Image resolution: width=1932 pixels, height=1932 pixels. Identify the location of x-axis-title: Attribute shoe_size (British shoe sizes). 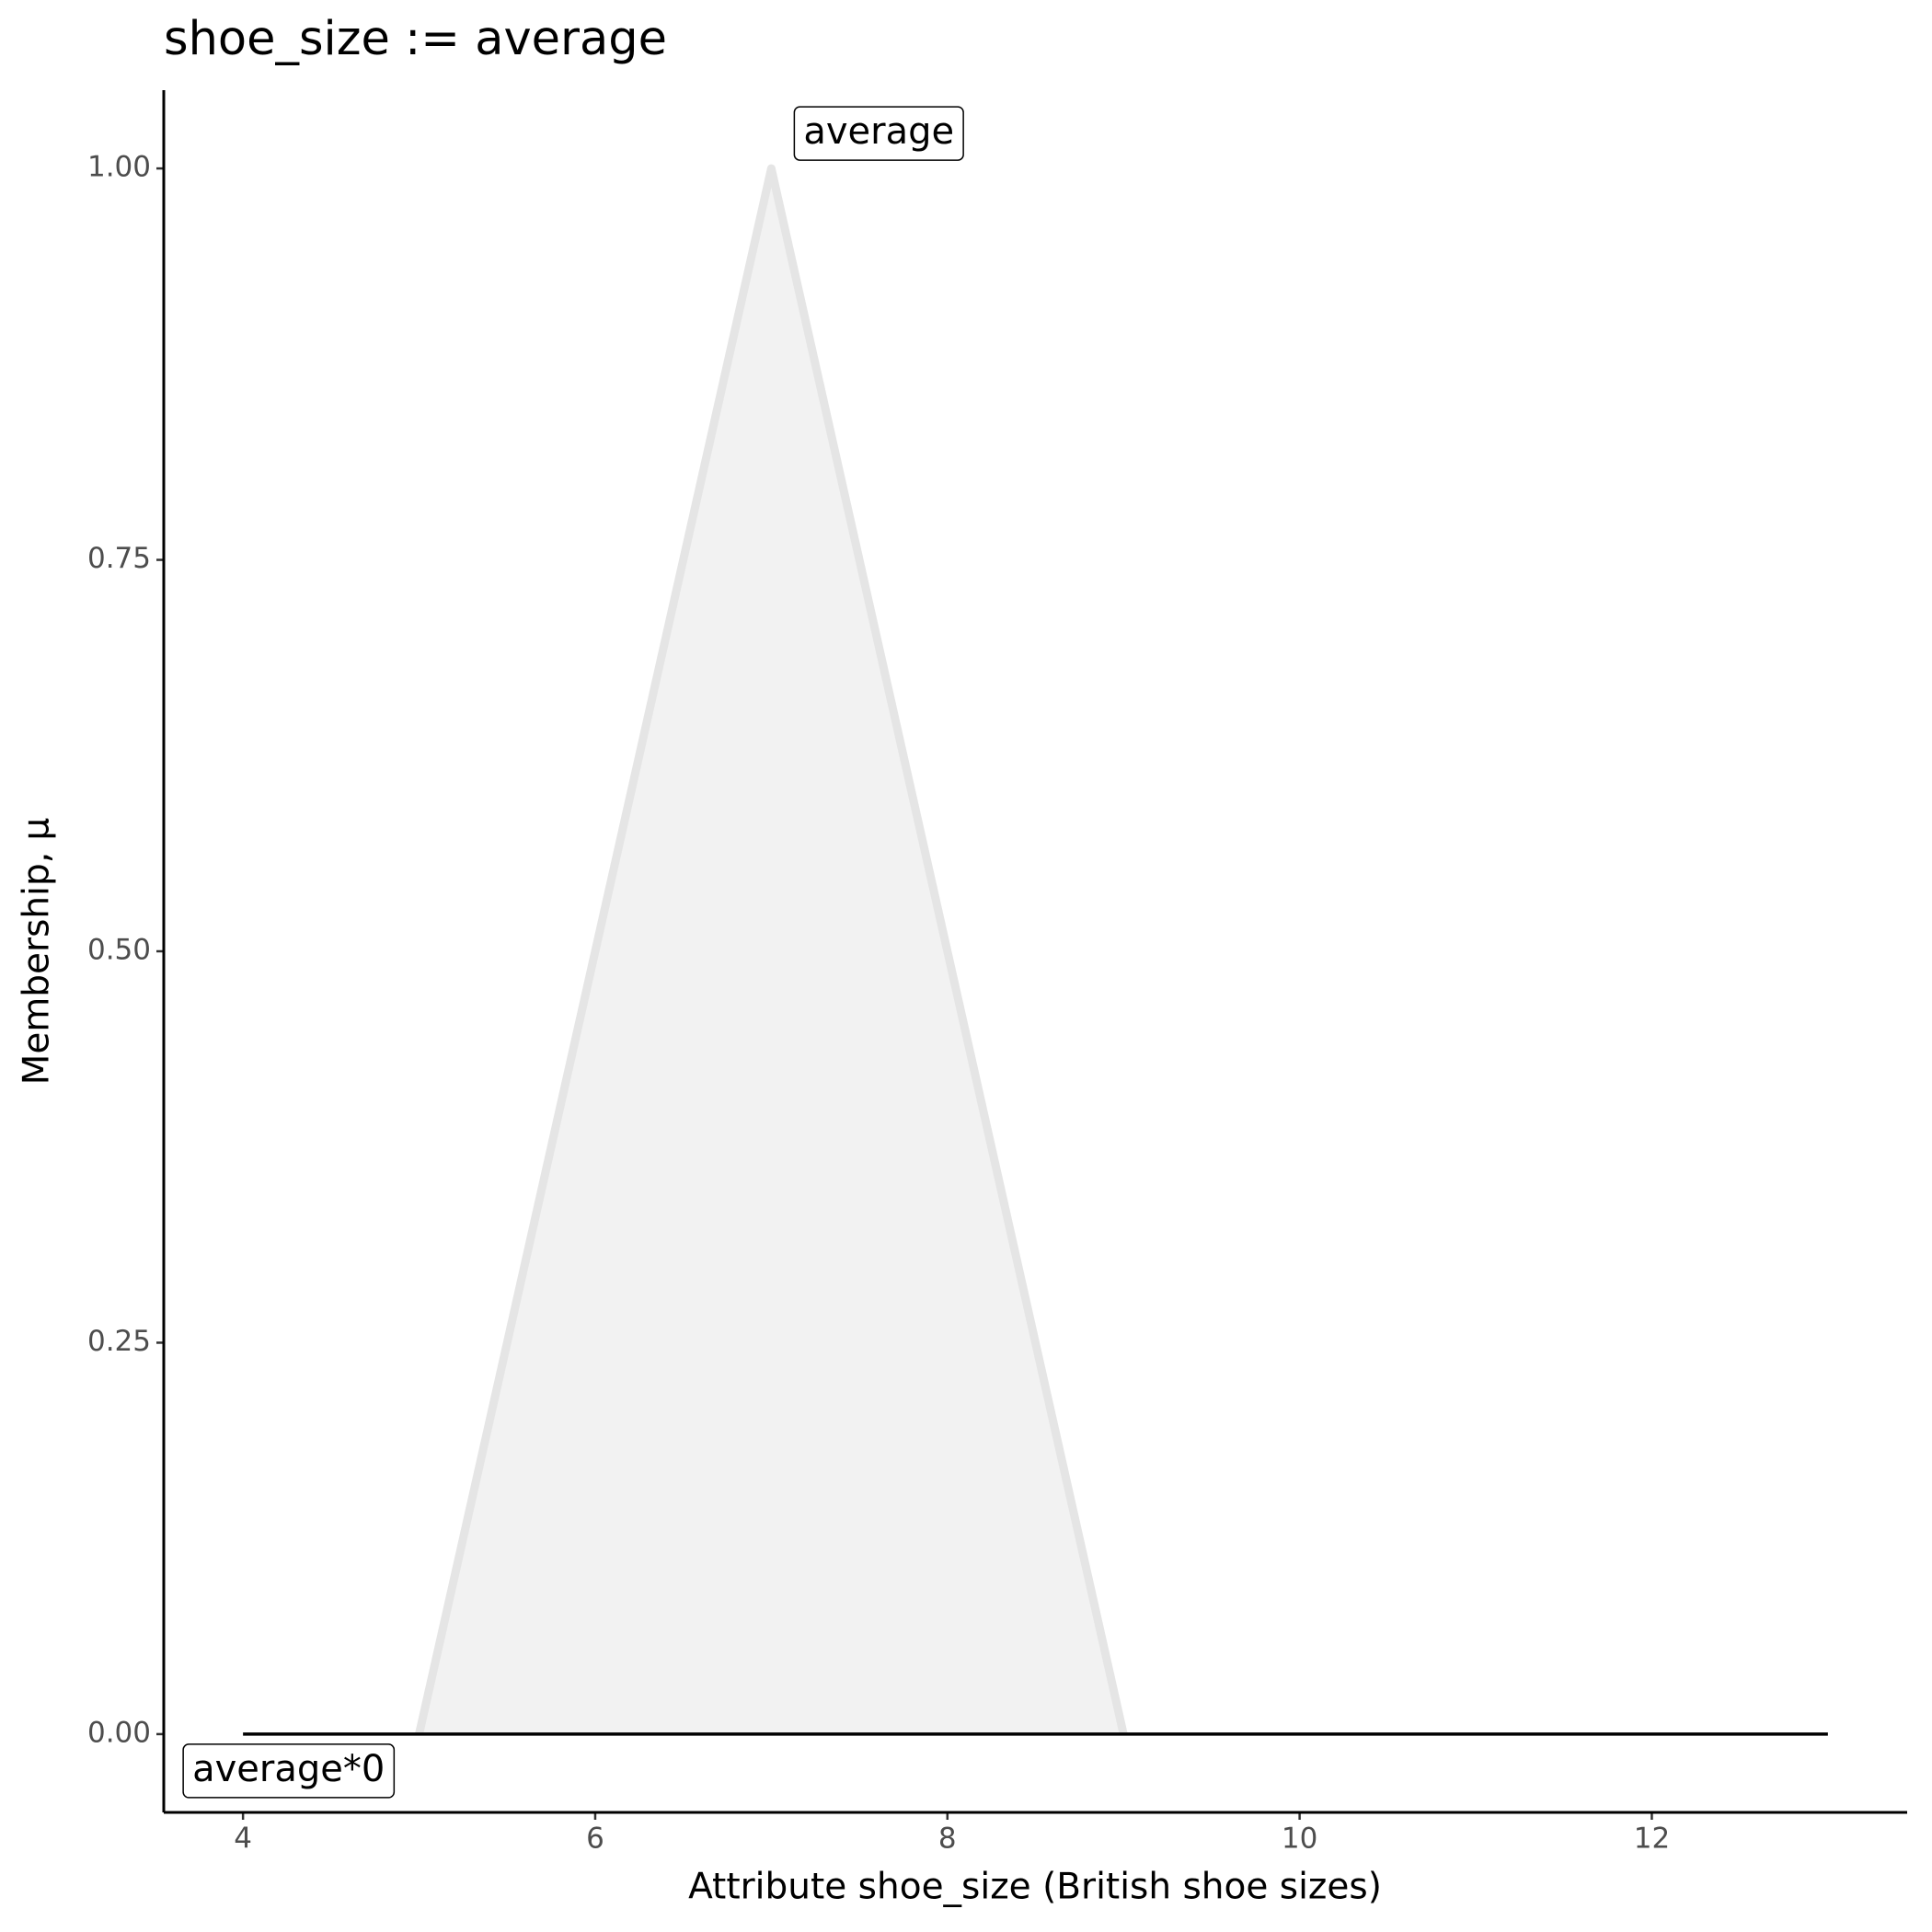
(1035, 1887).